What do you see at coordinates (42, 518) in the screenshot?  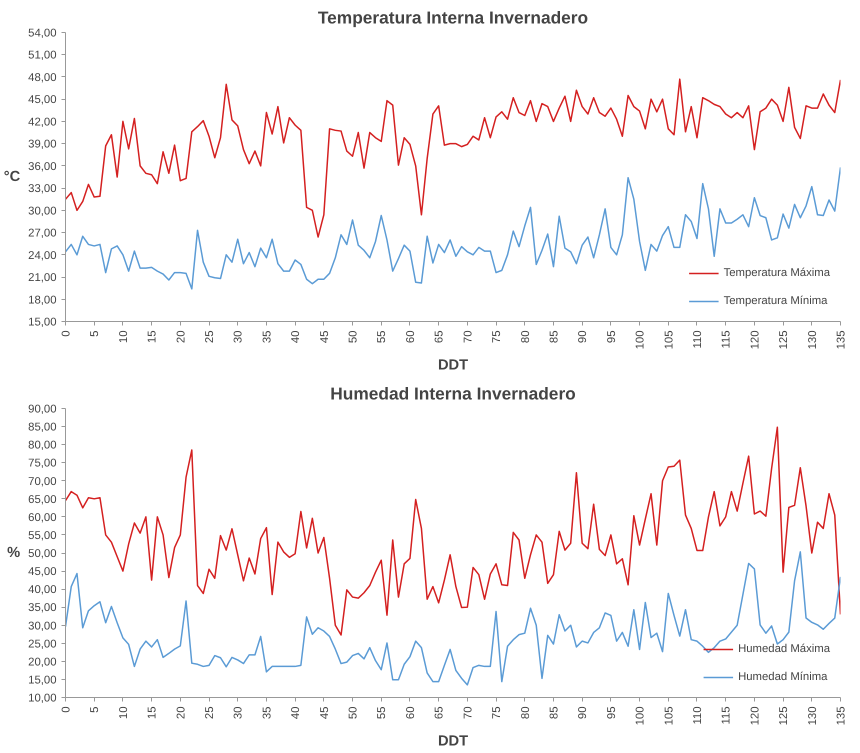 I see `y-tick-label: 60,00` at bounding box center [42, 518].